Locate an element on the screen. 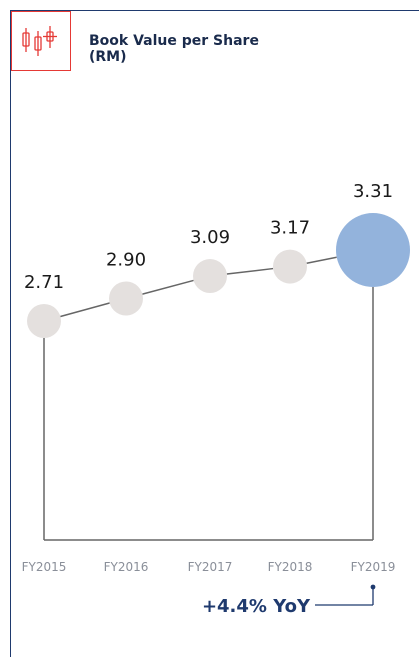 This screenshot has width=419, height=657. frame-left-border is located at coordinates (10, 333).